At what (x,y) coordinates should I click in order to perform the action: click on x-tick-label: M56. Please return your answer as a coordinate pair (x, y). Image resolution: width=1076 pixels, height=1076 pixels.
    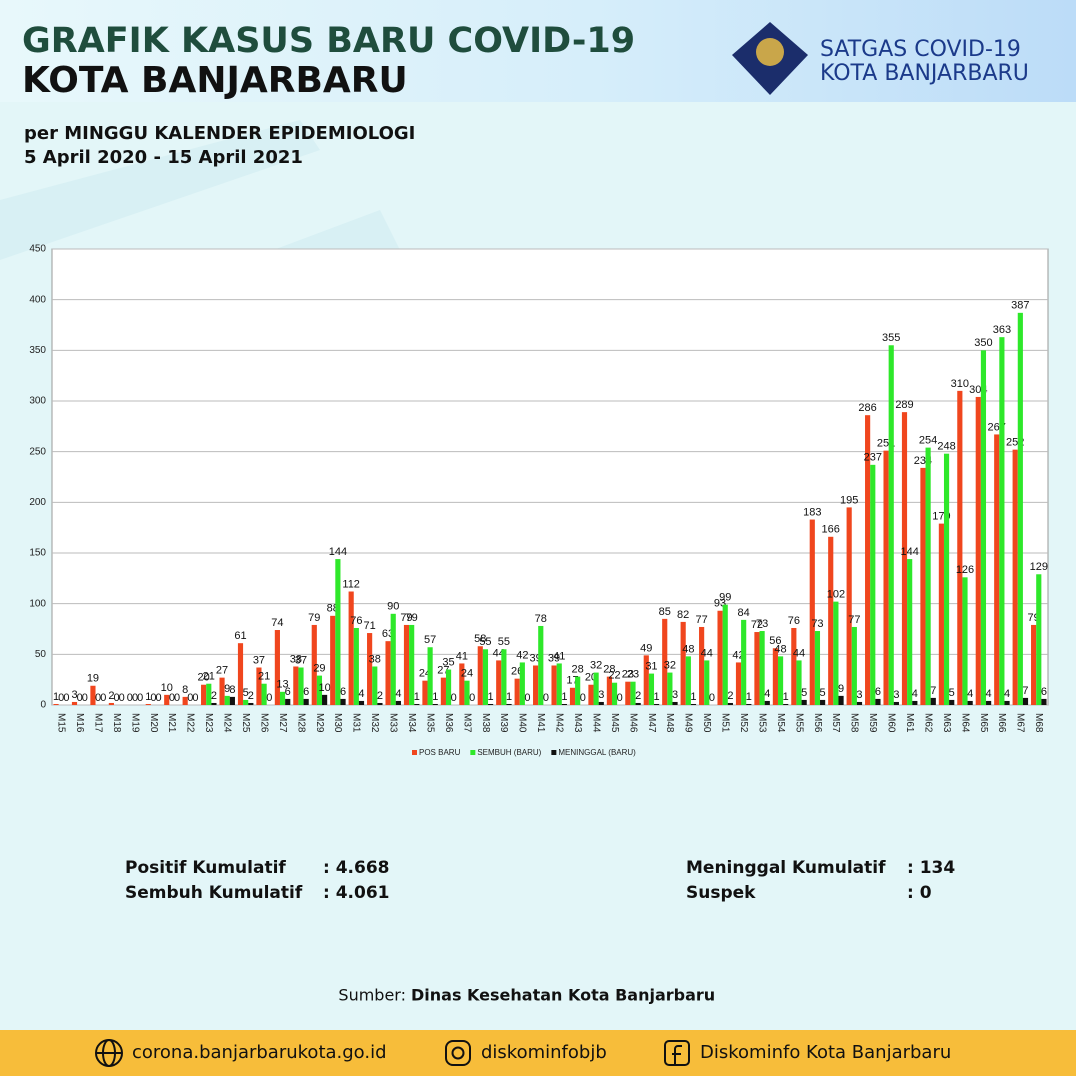
    Looking at the image, I should click on (817, 723).